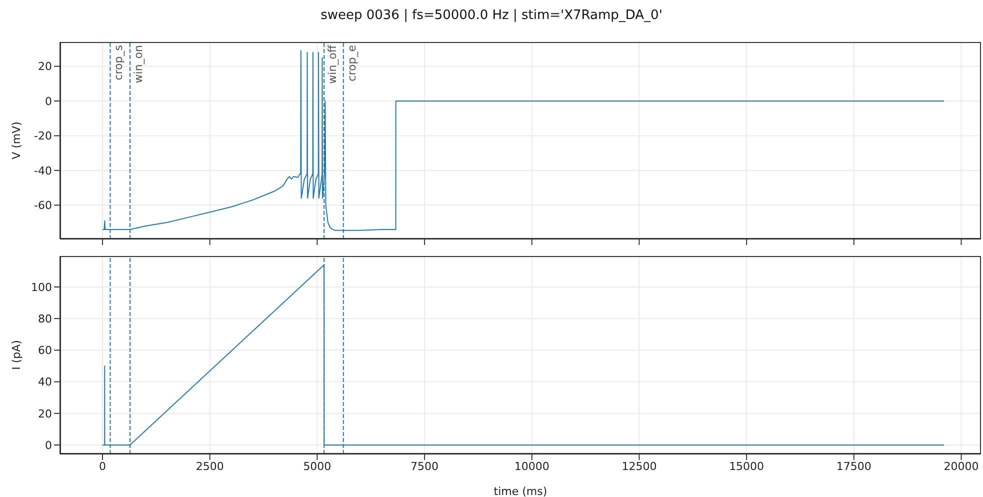 The width and height of the screenshot is (983, 497). I want to click on ref-line-label: win_off, so click(333, 64).